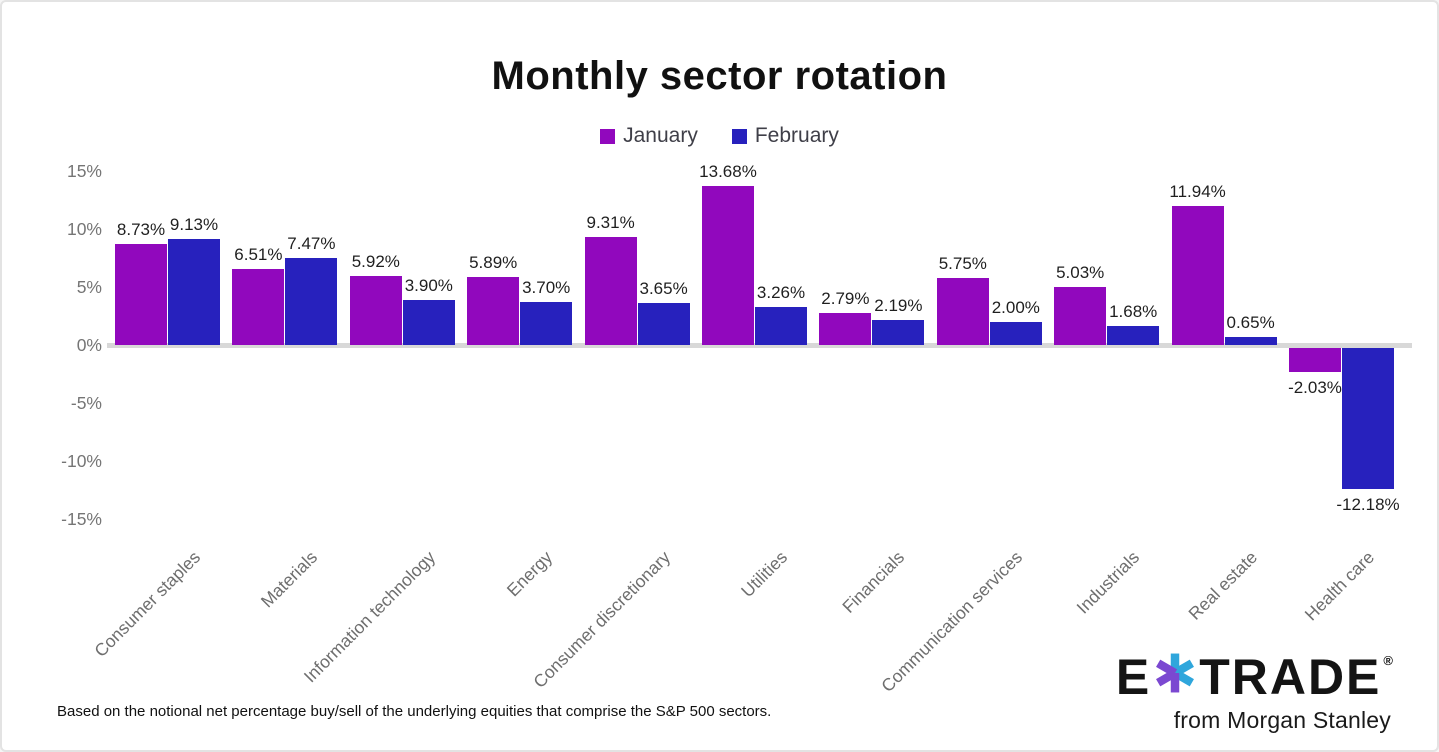  Describe the element at coordinates (1250, 323) in the screenshot. I see `bar-value-label: 0.65%` at that location.